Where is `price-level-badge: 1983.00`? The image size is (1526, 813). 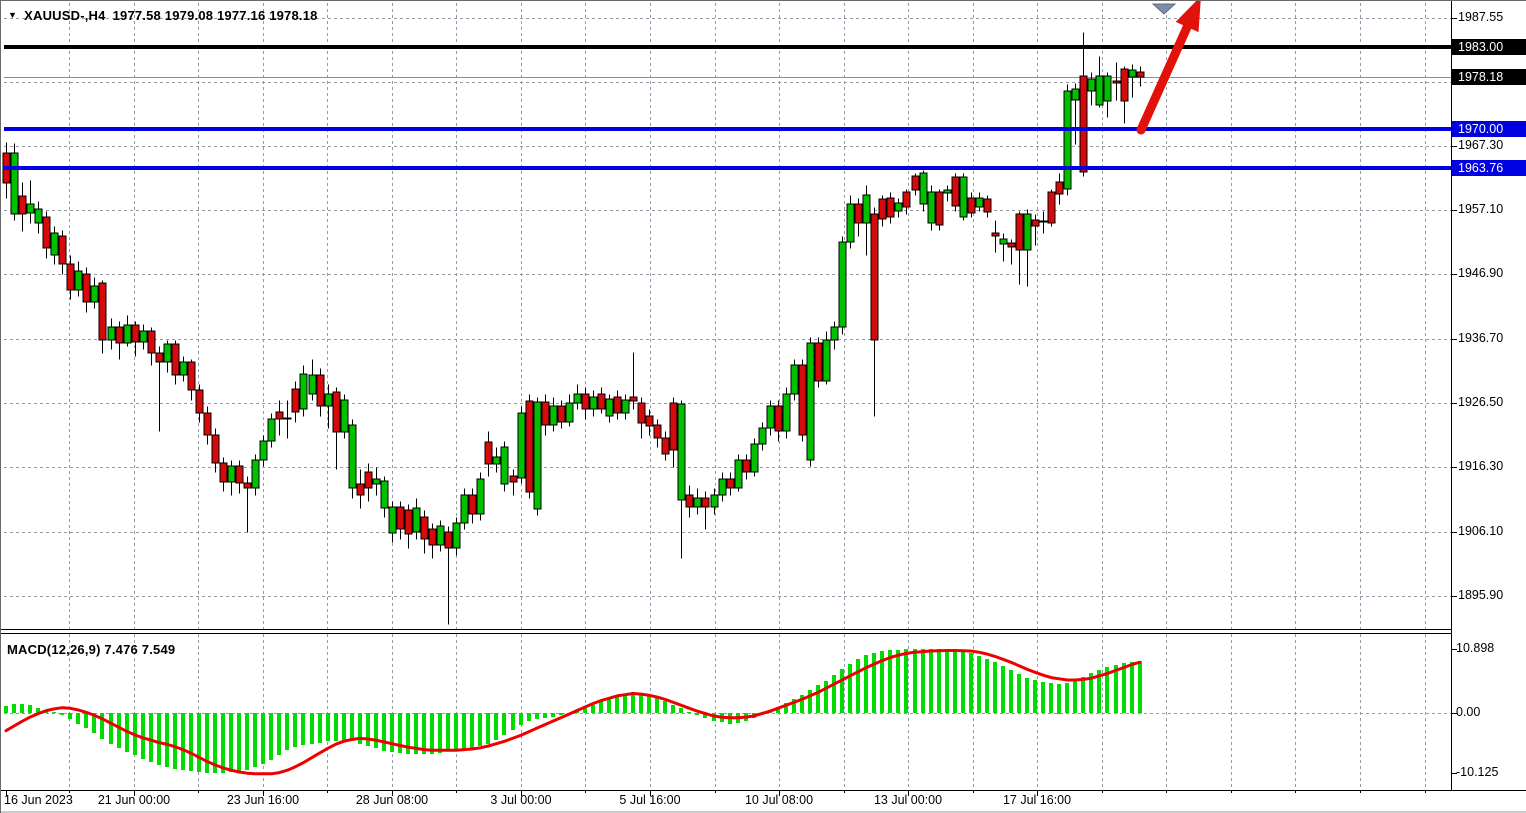
price-level-badge: 1983.00 is located at coordinates (1489, 46).